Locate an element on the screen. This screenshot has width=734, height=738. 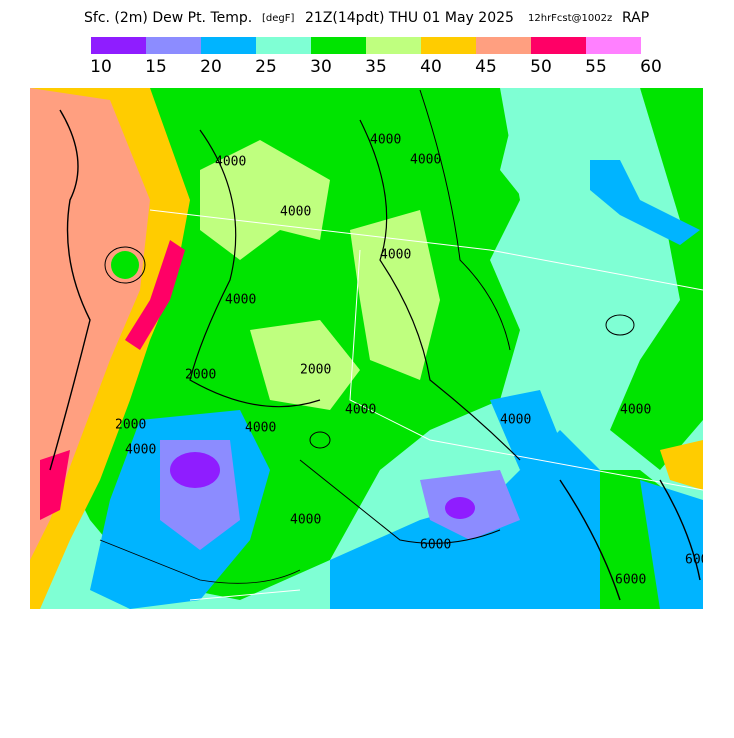
legend-tick-label: 25 is located at coordinates (266, 67).